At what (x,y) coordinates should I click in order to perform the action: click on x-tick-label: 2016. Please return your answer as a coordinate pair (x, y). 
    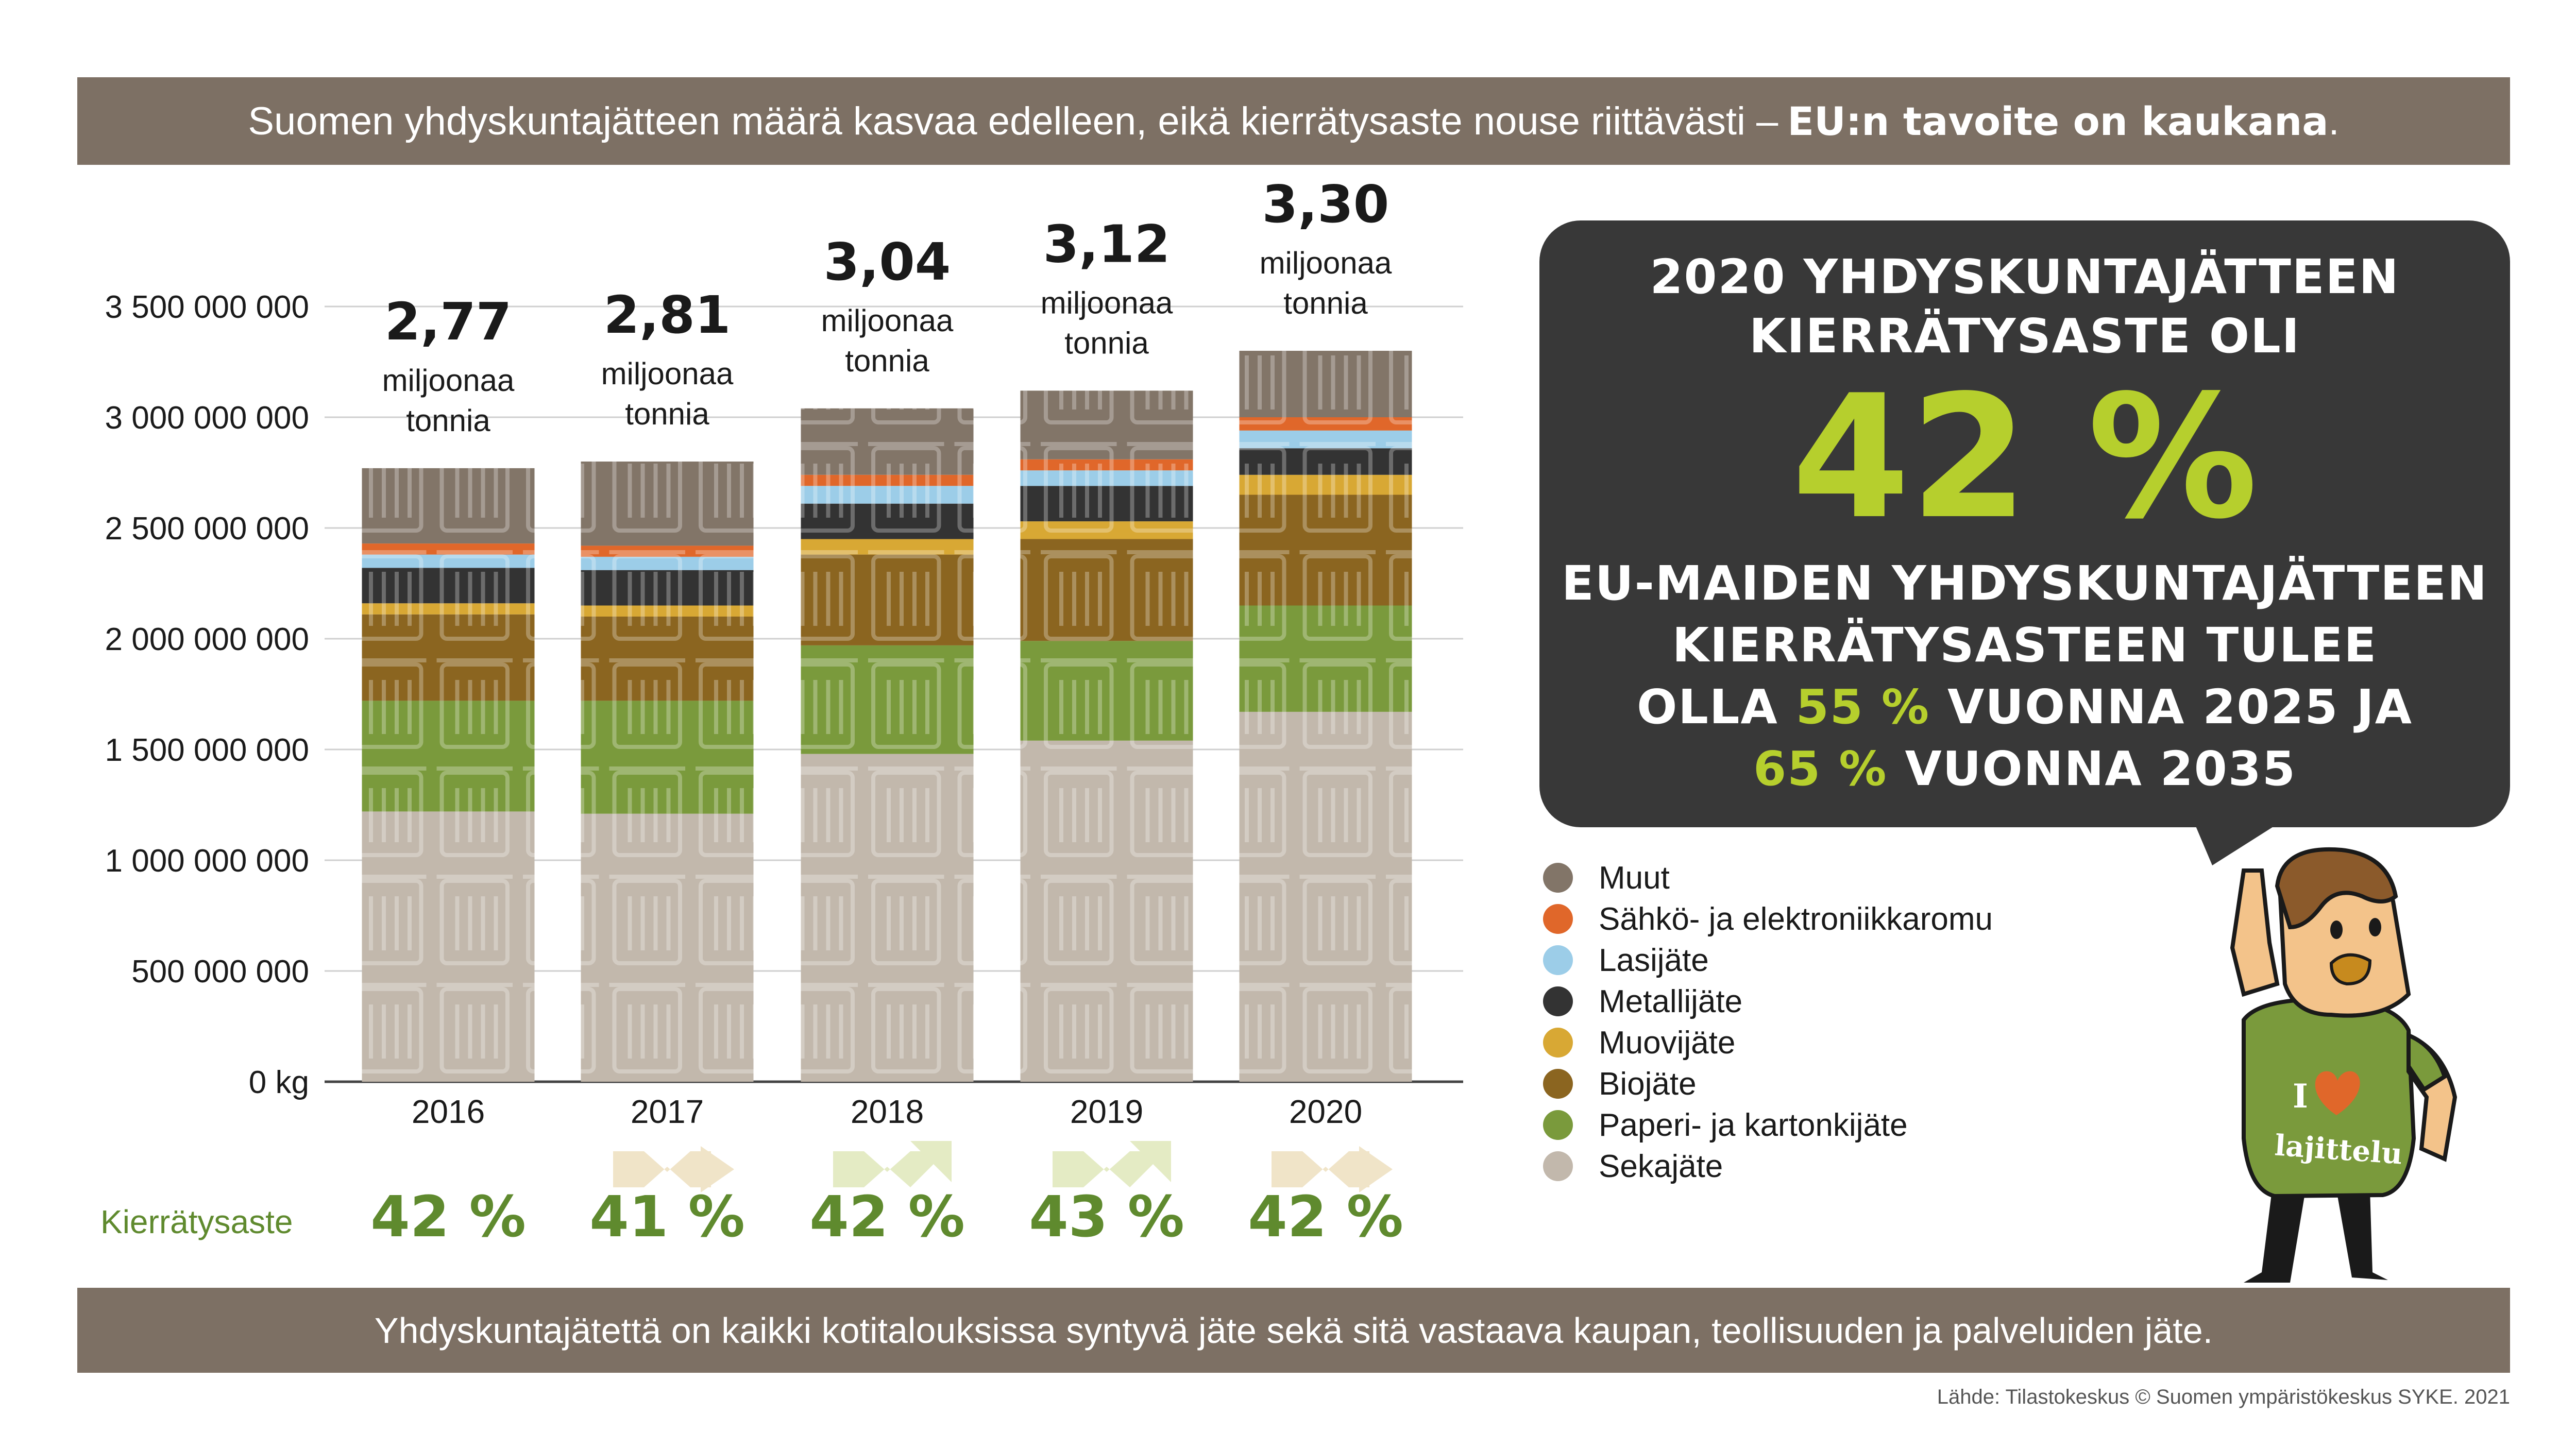
    Looking at the image, I should click on (448, 1111).